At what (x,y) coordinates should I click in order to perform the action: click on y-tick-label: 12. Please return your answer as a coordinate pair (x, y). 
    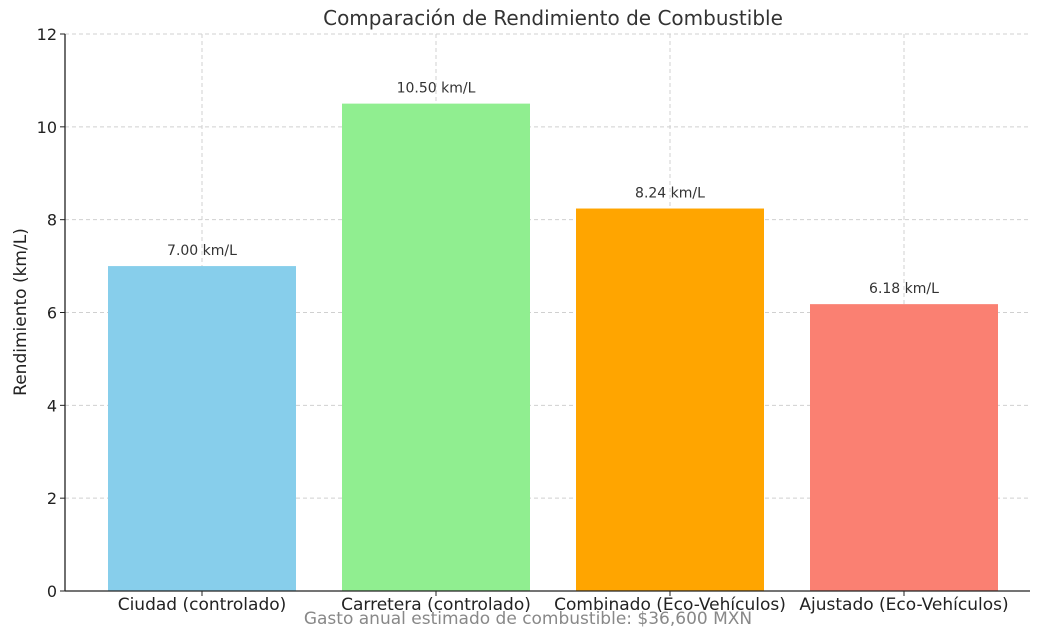
    Looking at the image, I should click on (47, 34).